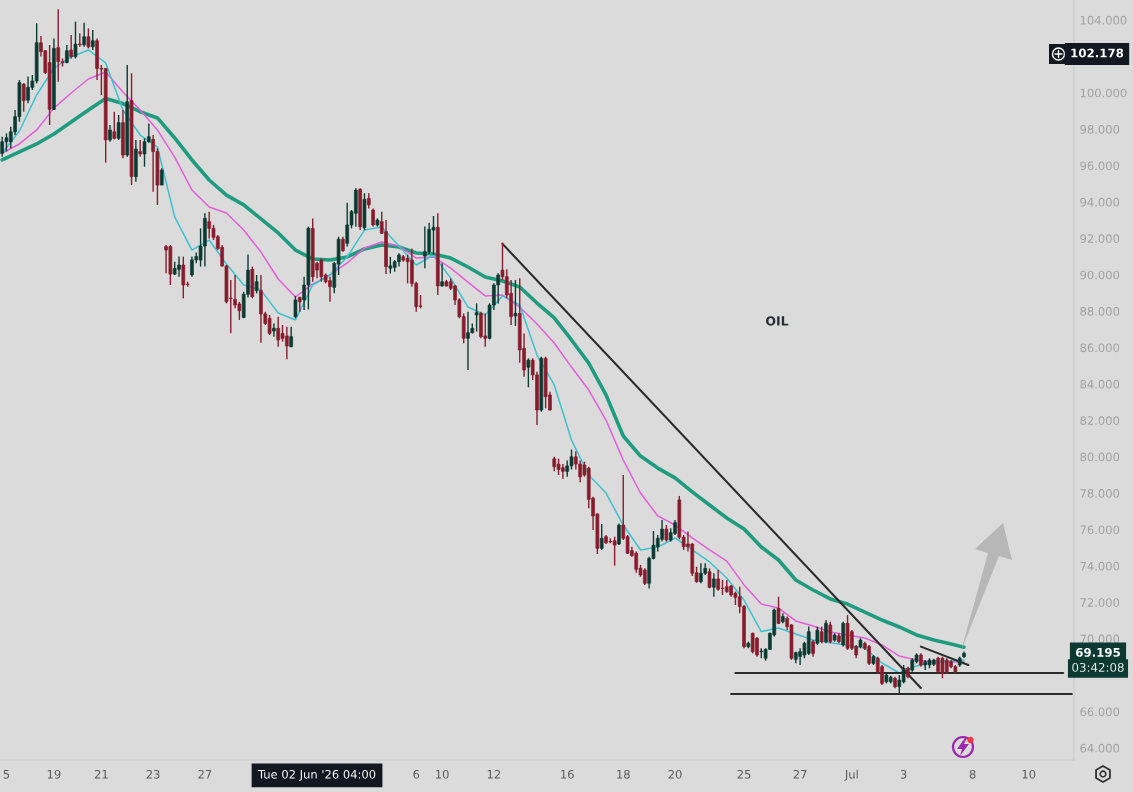 This screenshot has width=1133, height=792. I want to click on y-tick-label: 94.000, so click(1100, 202).